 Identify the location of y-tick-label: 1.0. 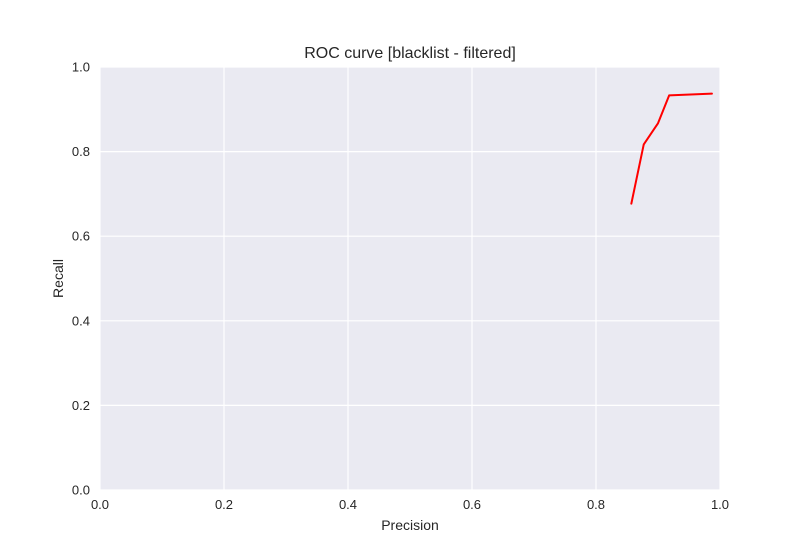
(81, 67).